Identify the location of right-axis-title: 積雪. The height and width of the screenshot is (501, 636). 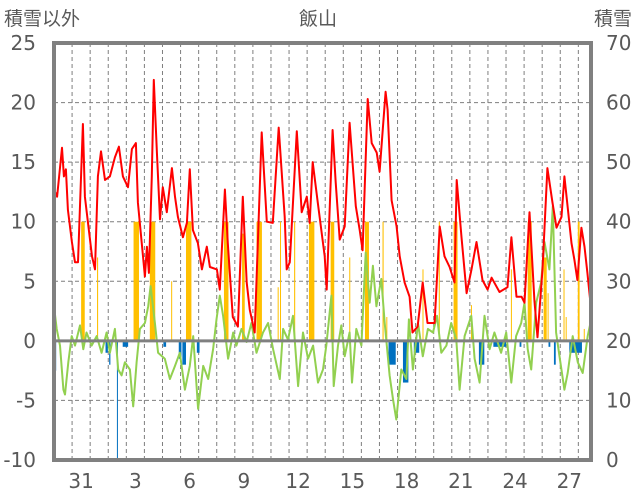
(613, 19).